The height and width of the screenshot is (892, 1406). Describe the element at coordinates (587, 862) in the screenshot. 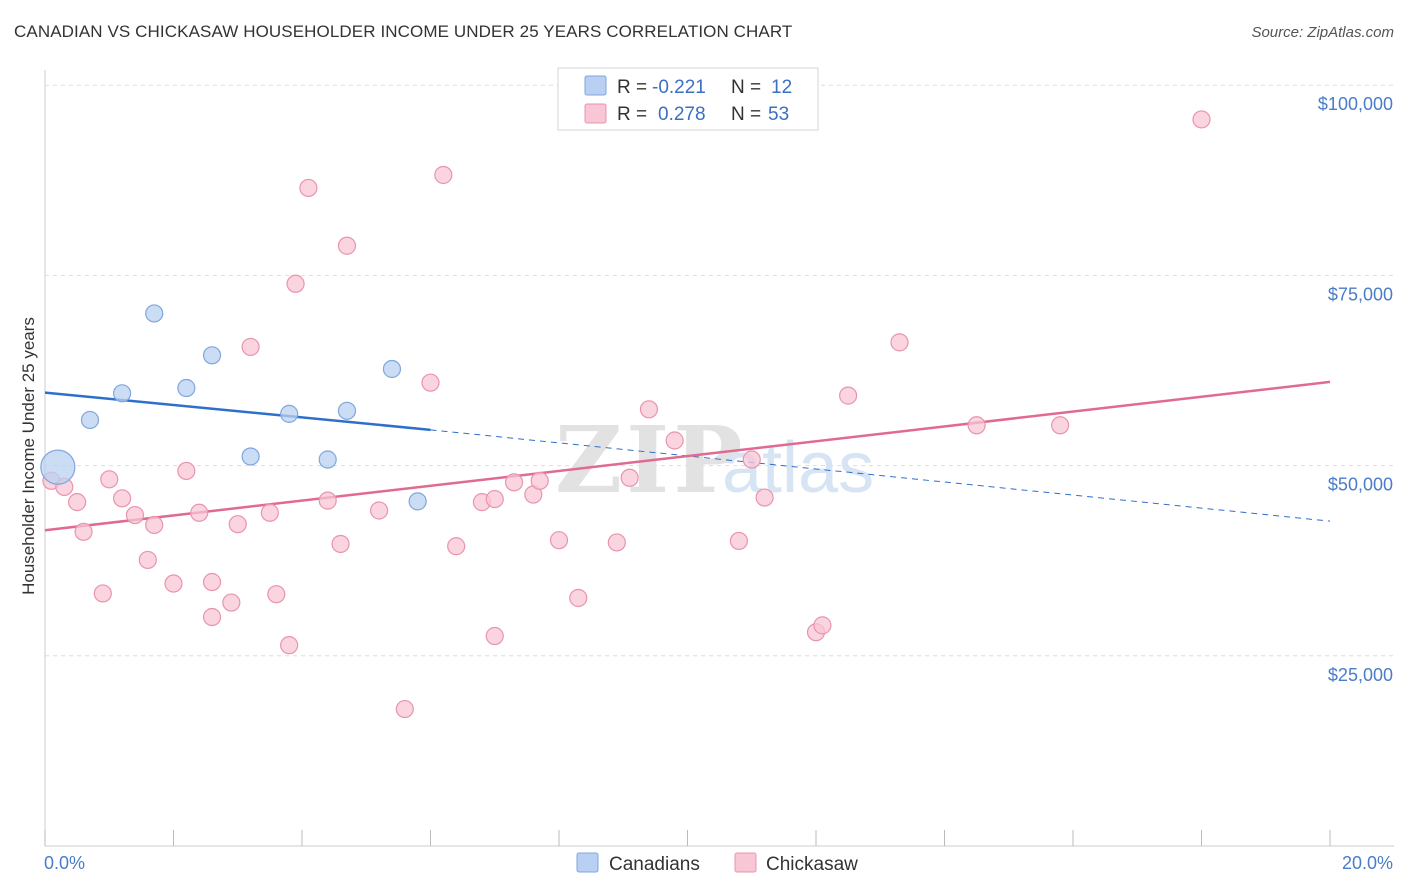

I see `legend-swatch-canadians` at that location.